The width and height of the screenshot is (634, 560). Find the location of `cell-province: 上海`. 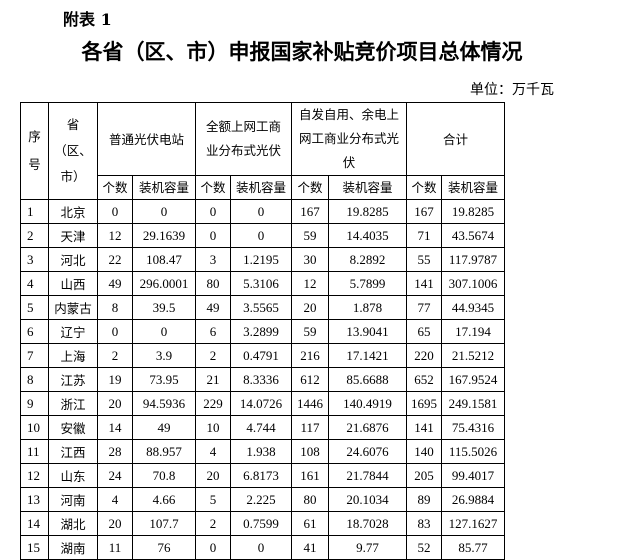

cell-province: 上海 is located at coordinates (73, 355).